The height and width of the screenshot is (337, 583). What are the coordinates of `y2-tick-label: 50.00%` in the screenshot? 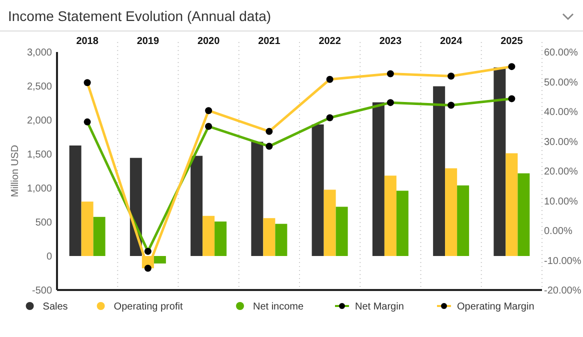 It's located at (561, 82).